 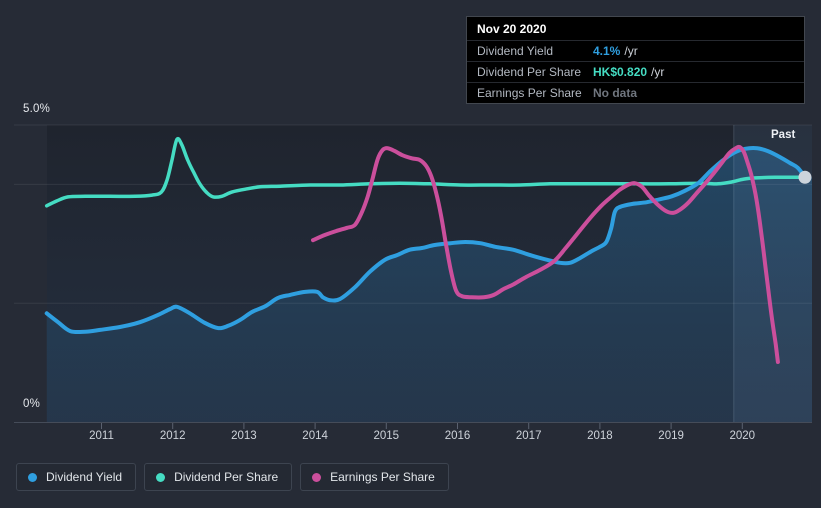 What do you see at coordinates (317, 477) in the screenshot?
I see `earnings-per-share-dot-icon` at bounding box center [317, 477].